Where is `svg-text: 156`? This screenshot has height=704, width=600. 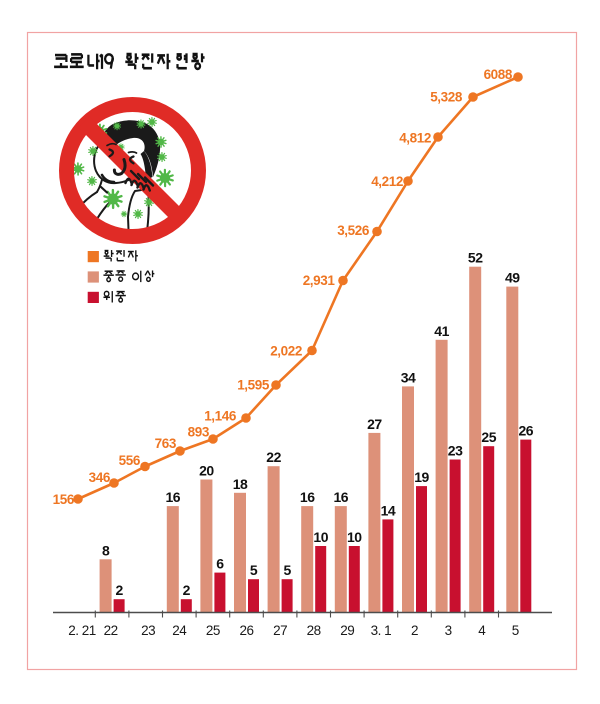 svg-text: 156 is located at coordinates (64, 499).